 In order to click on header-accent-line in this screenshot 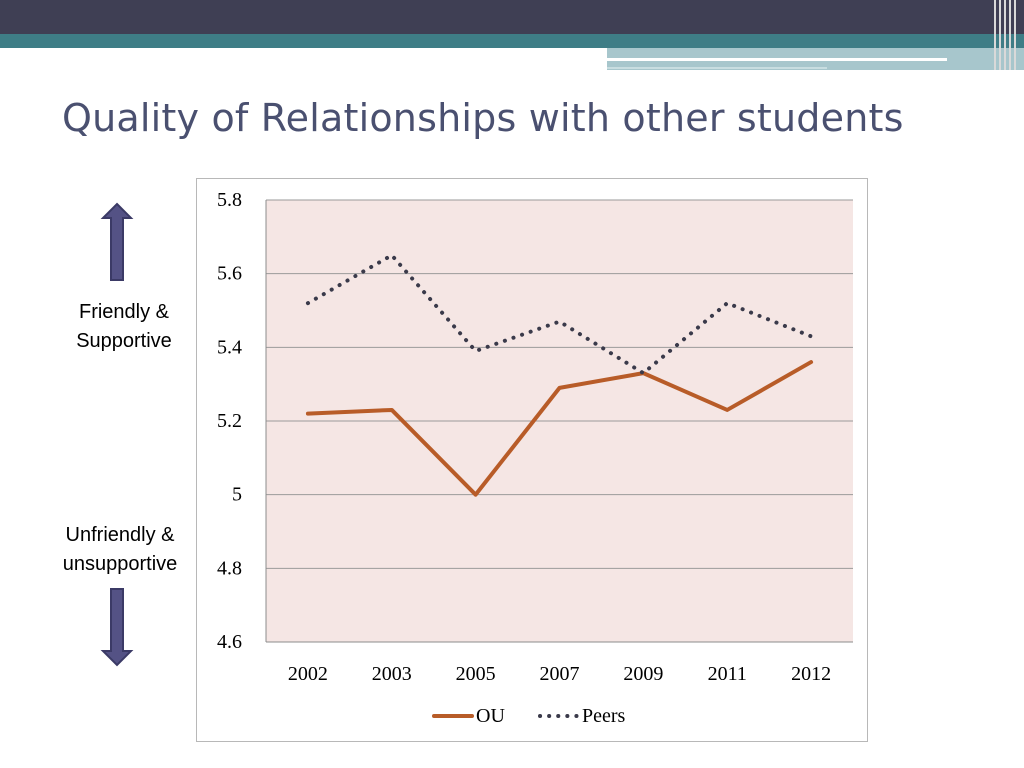, I will do `click(777, 59)`.